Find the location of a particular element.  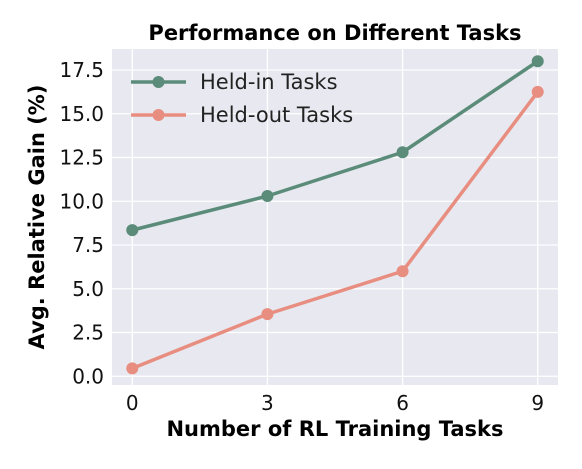

x-tick-label: 0 is located at coordinates (132, 403).